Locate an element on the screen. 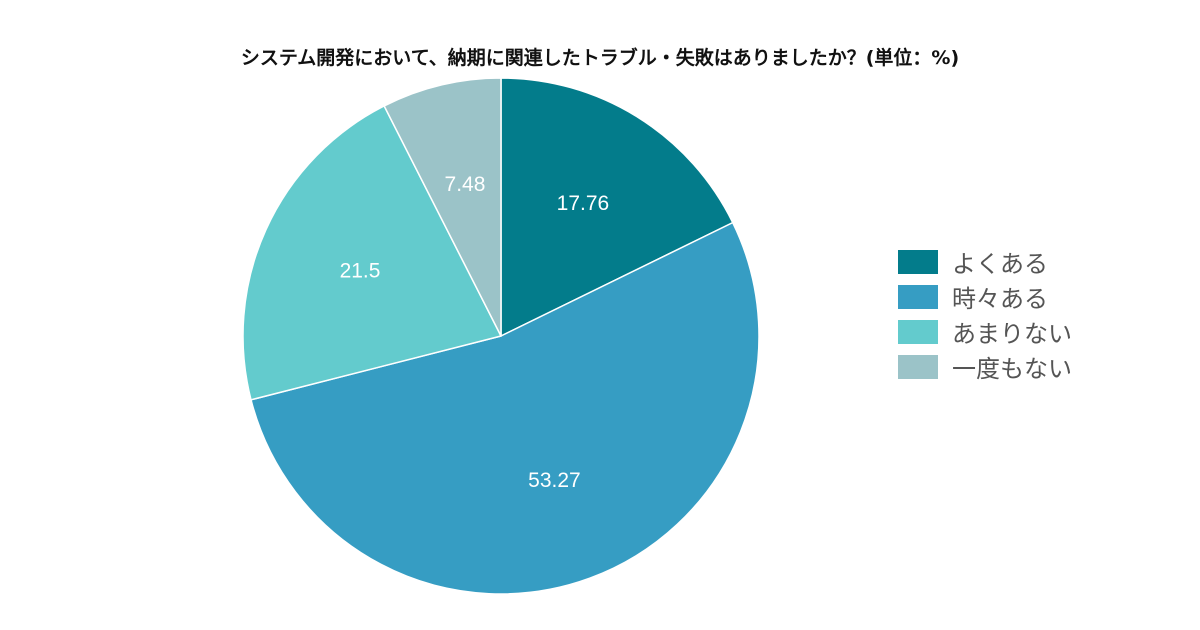 The image size is (1200, 630). slice-value-label-yoku-aru: 17.76 is located at coordinates (583, 203).